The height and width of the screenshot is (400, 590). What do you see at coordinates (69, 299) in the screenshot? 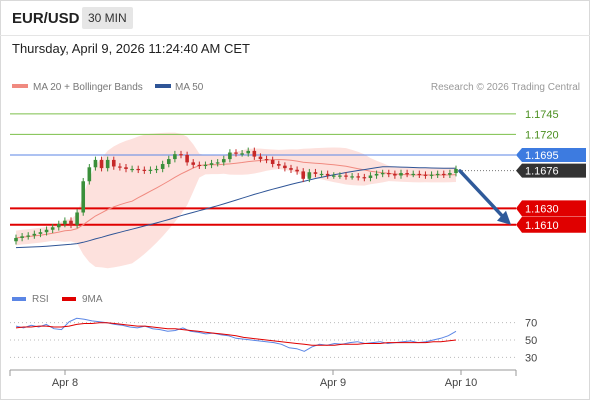
I see `rsi-ma-legend-swatch` at bounding box center [69, 299].